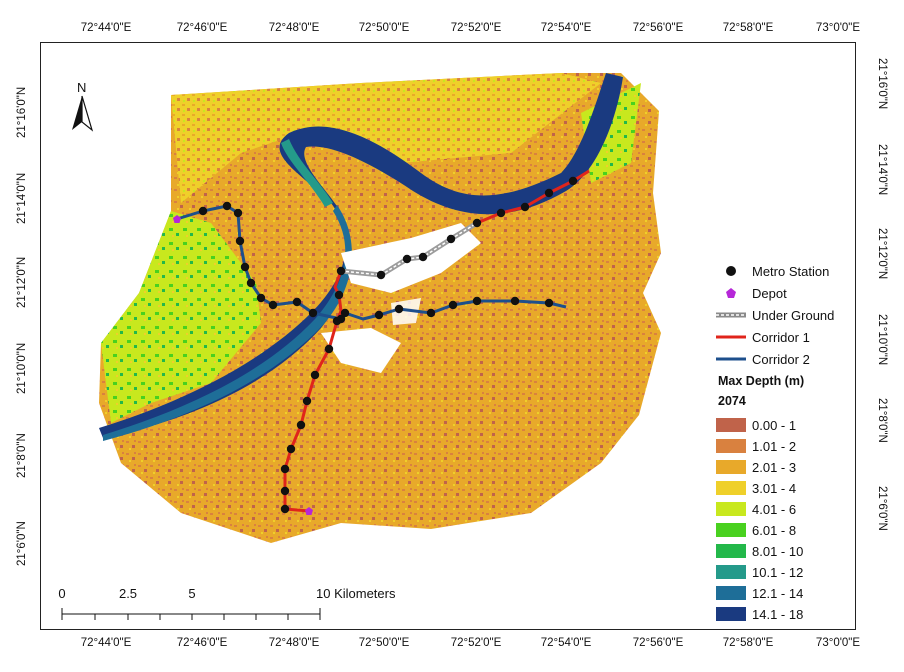 The height and width of the screenshot is (672, 904). What do you see at coordinates (106, 28) in the screenshot?
I see `top-lon-label: 72°44'0"E` at bounding box center [106, 28].